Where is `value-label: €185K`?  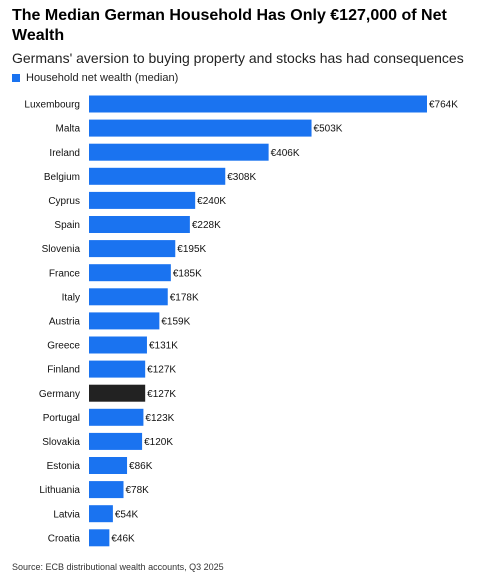
value-label: €185K is located at coordinates (187, 273).